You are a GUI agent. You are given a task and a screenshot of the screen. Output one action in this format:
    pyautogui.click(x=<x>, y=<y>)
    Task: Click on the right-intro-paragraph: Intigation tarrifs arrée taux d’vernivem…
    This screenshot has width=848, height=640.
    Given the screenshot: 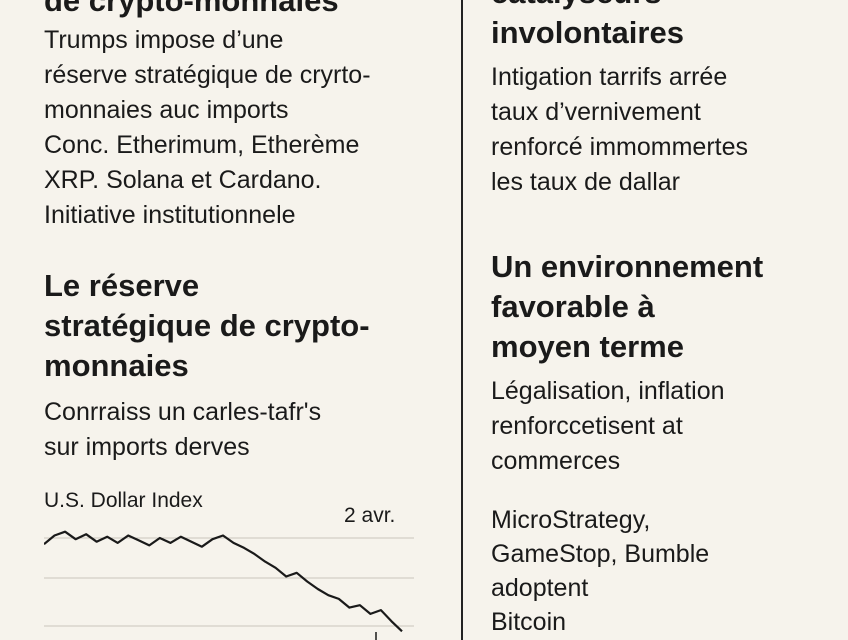 What is the action you would take?
    pyautogui.click(x=619, y=130)
    